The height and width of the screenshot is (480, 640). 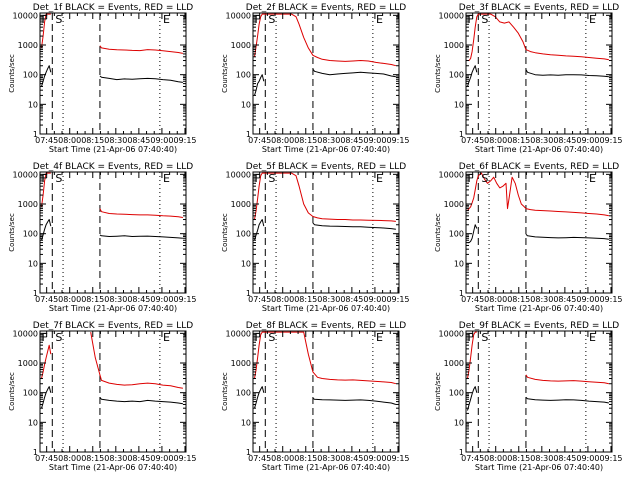 I want to click on chart-title: Det_5f BLACK = Events, RED = LLD, so click(x=326, y=167).